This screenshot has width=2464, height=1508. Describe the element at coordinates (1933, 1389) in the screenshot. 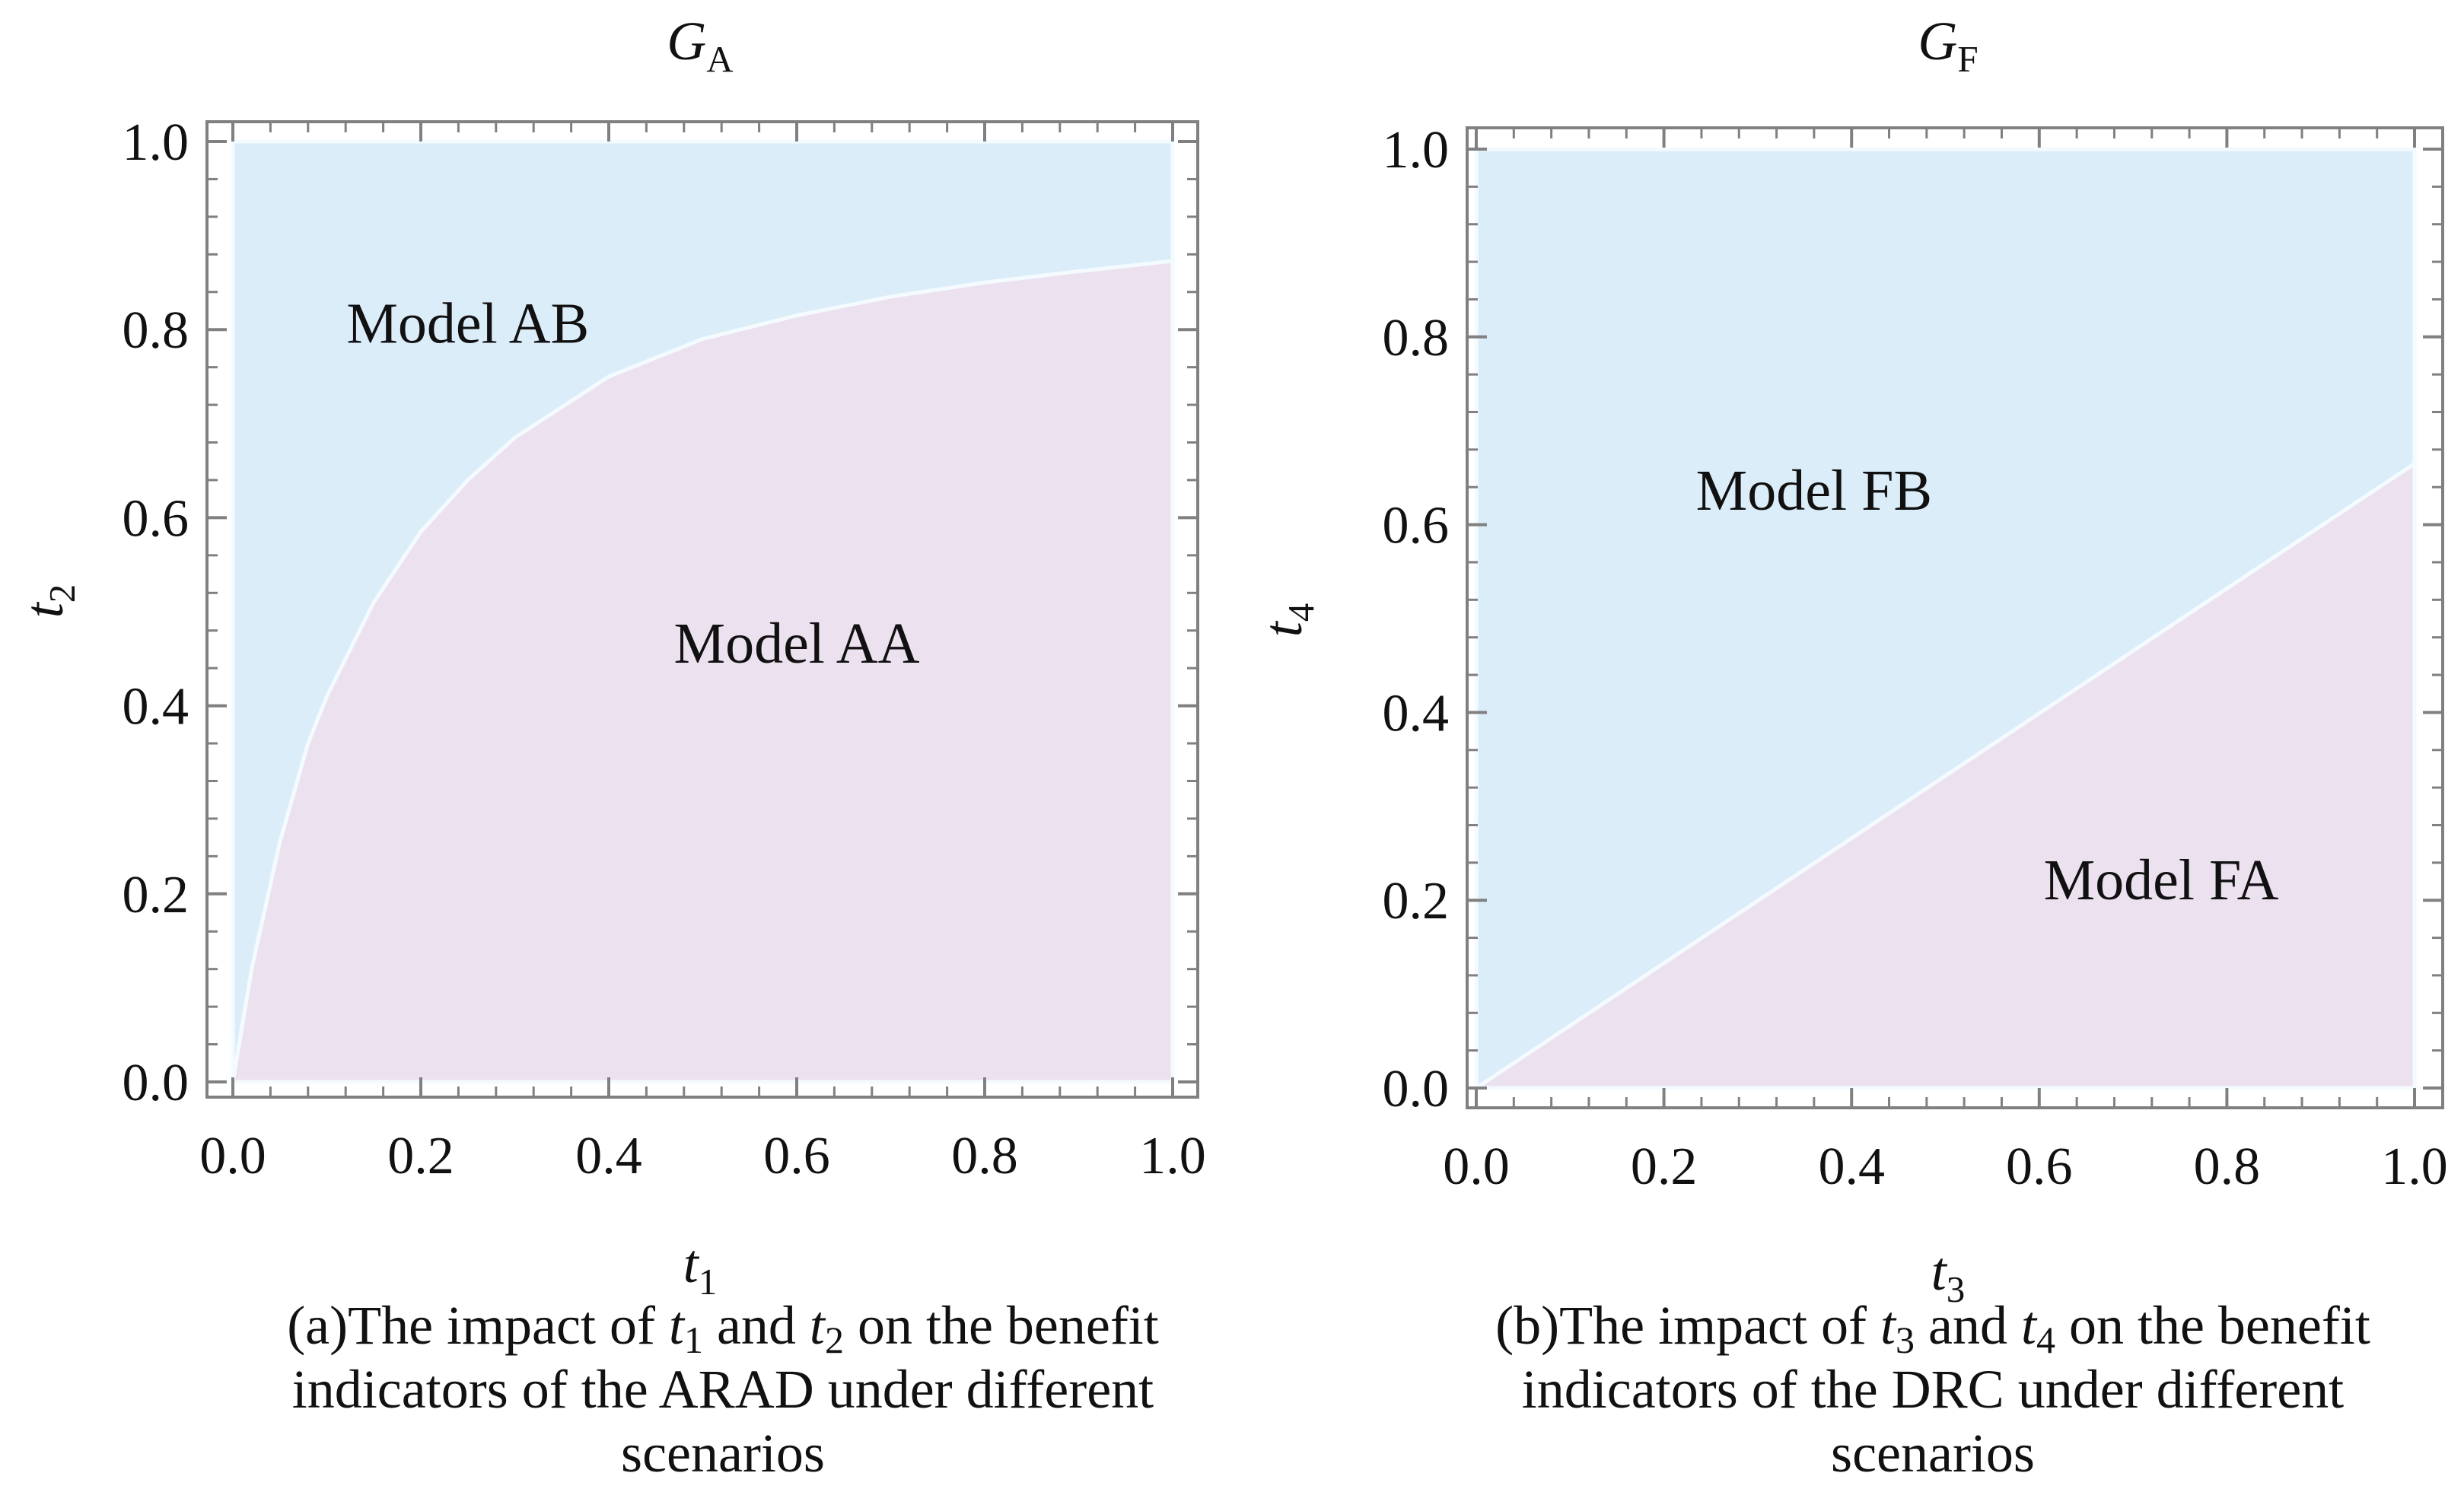

I see `caption-b-line-2: indicators of the DRC under different` at that location.